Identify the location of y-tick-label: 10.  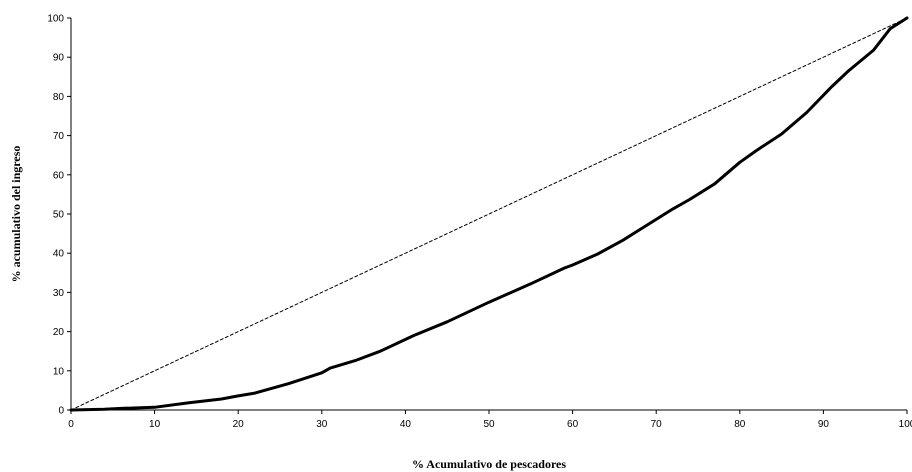
(59, 371).